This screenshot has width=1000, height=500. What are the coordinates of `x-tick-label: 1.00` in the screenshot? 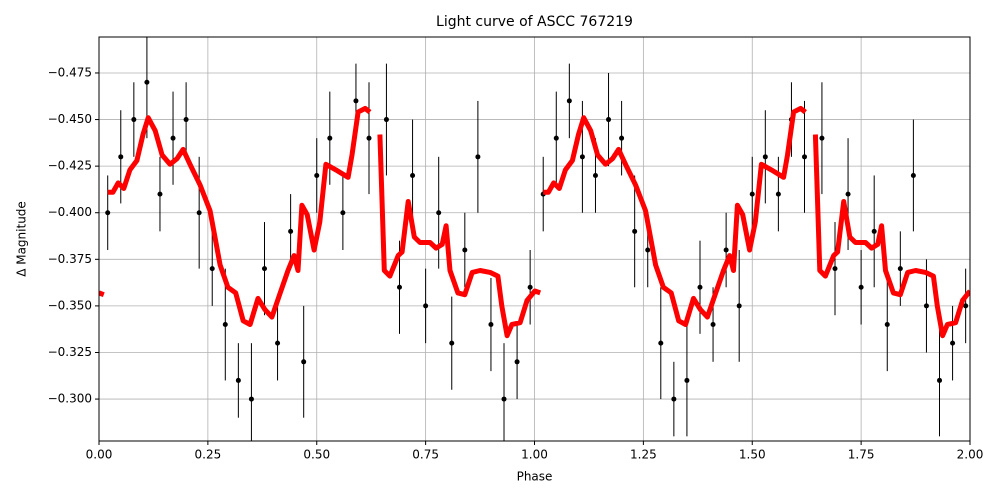 It's located at (534, 455).